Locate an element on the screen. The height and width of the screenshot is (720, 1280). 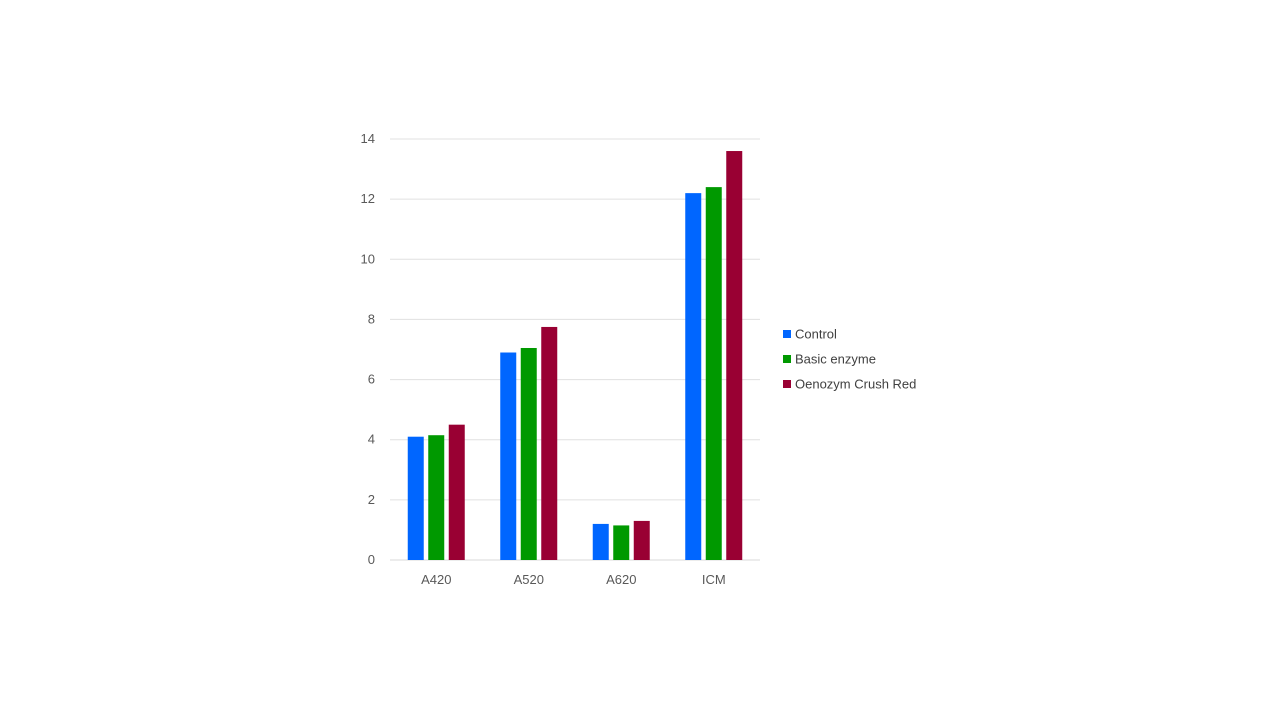
bar-basic-enzyme-icm is located at coordinates (713, 373).